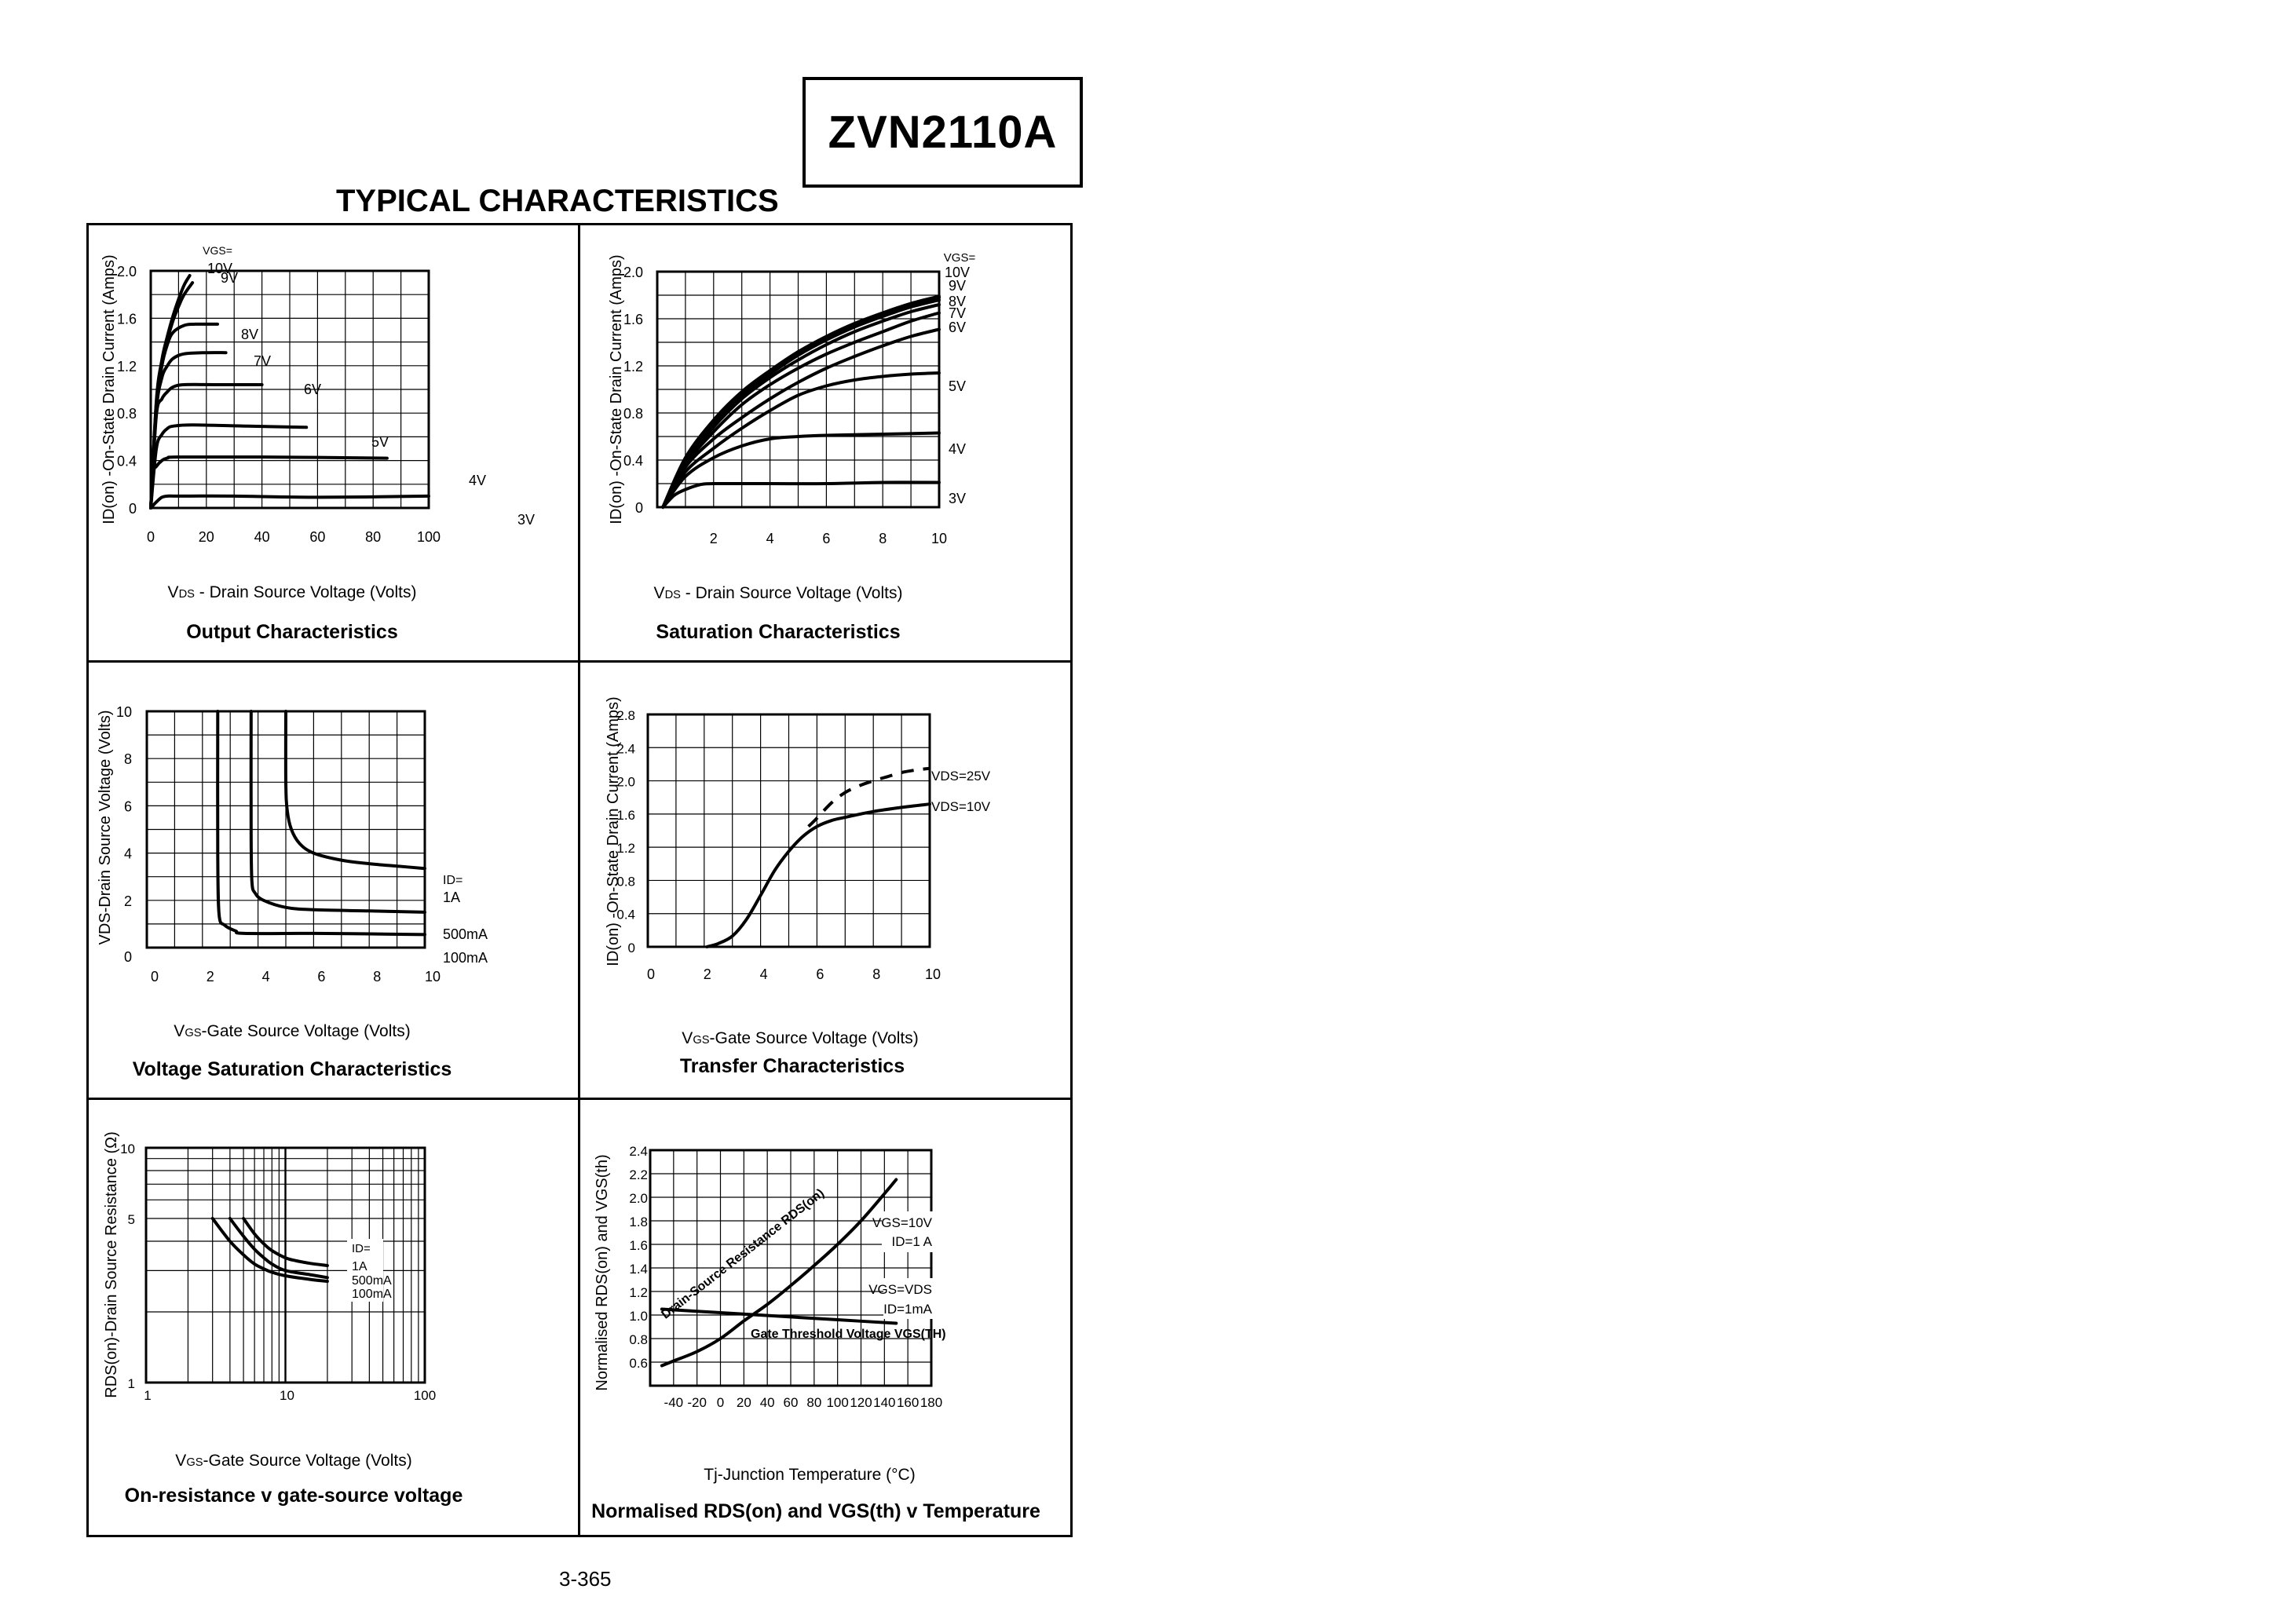 Image resolution: width=2296 pixels, height=1622 pixels. What do you see at coordinates (778, 632) in the screenshot?
I see `chart-title: Saturation Characteristics` at bounding box center [778, 632].